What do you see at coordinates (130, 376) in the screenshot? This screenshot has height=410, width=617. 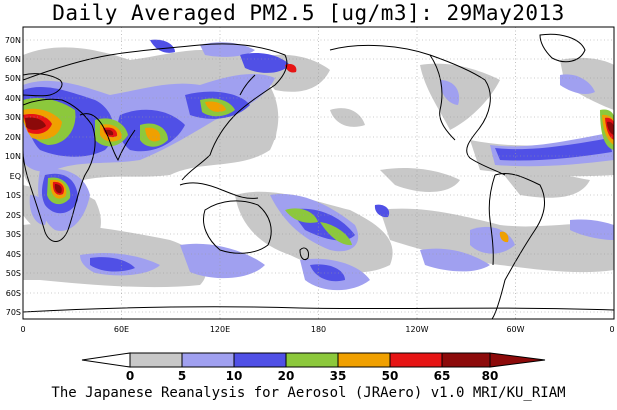 I see `colorbar-label: 0` at bounding box center [130, 376].